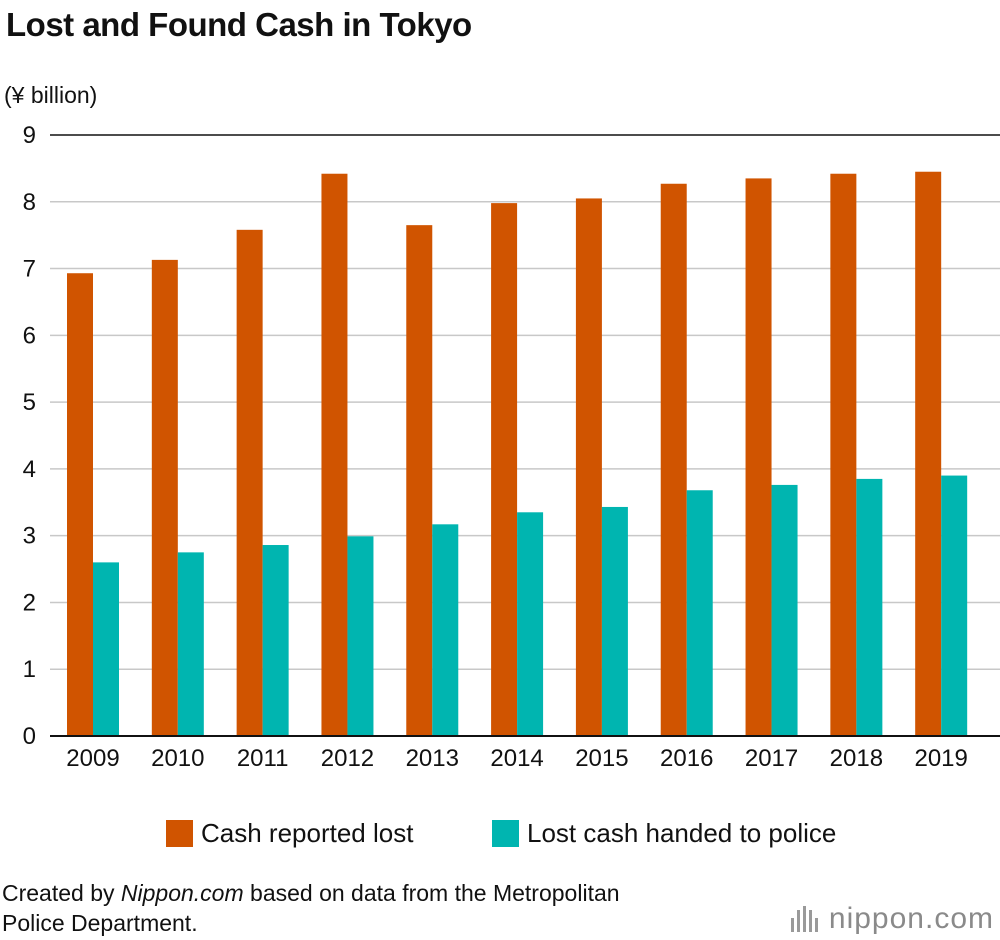 This screenshot has width=1000, height=940. I want to click on note-site: Nippon.com, so click(182, 893).